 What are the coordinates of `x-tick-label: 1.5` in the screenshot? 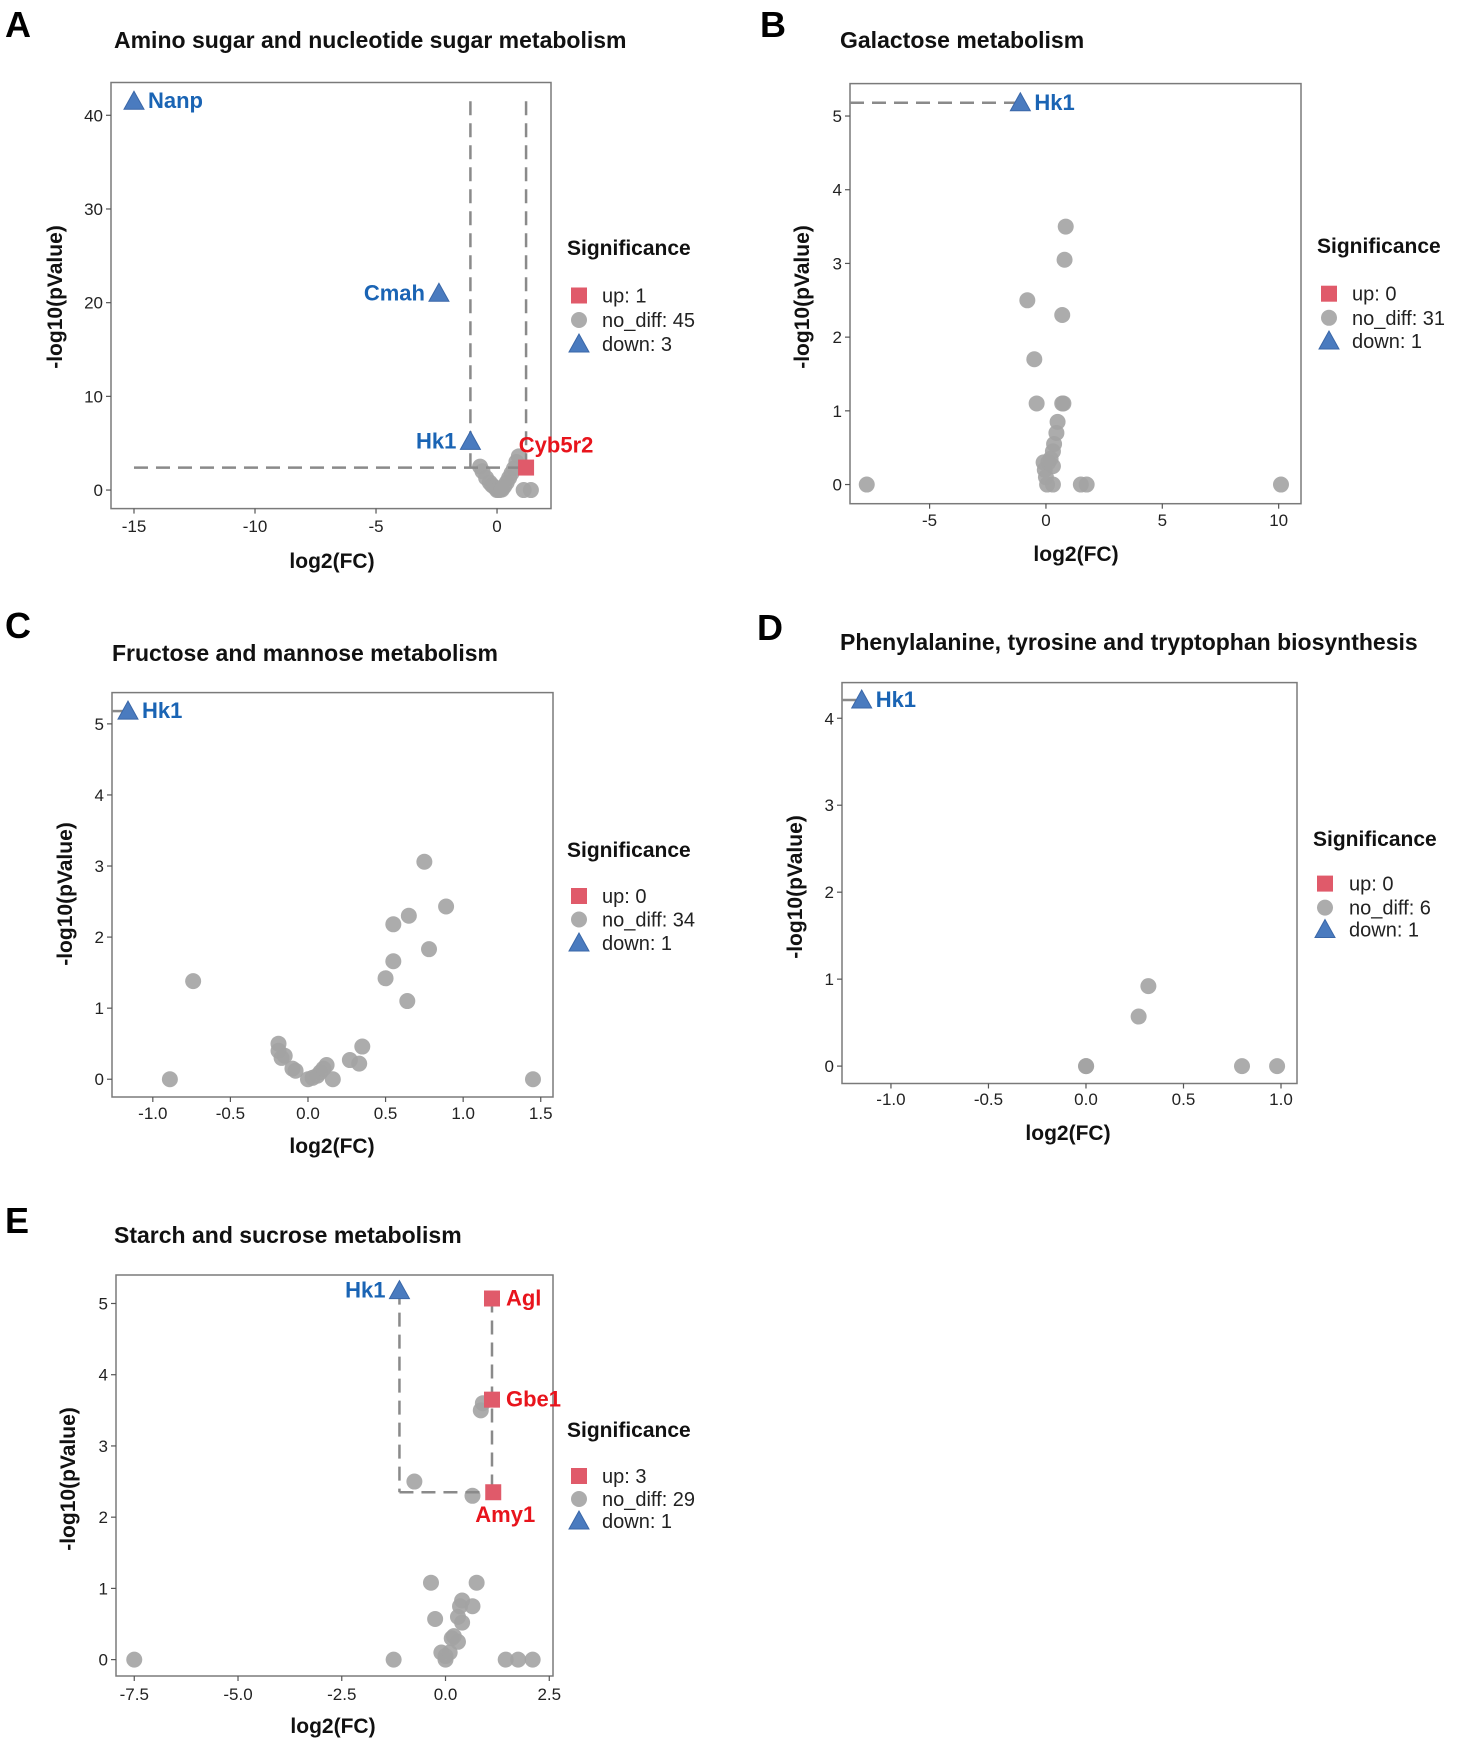 It's located at (541, 1113).